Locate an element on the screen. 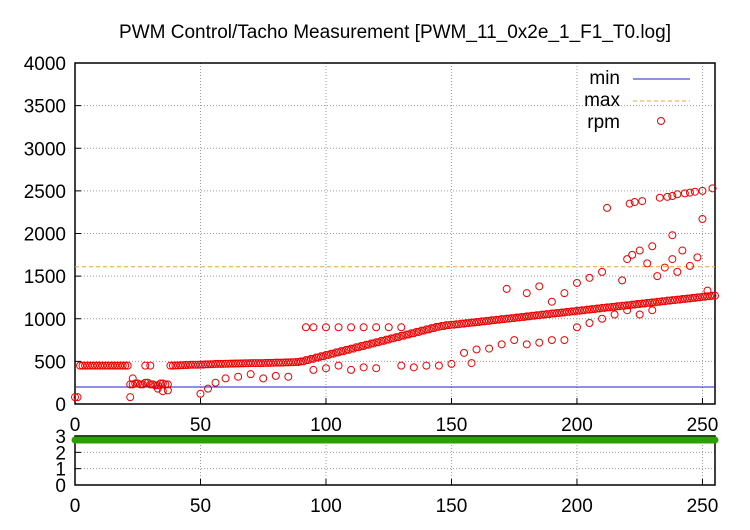 This screenshot has width=750, height=530. legend-rpm-marker is located at coordinates (661, 121).